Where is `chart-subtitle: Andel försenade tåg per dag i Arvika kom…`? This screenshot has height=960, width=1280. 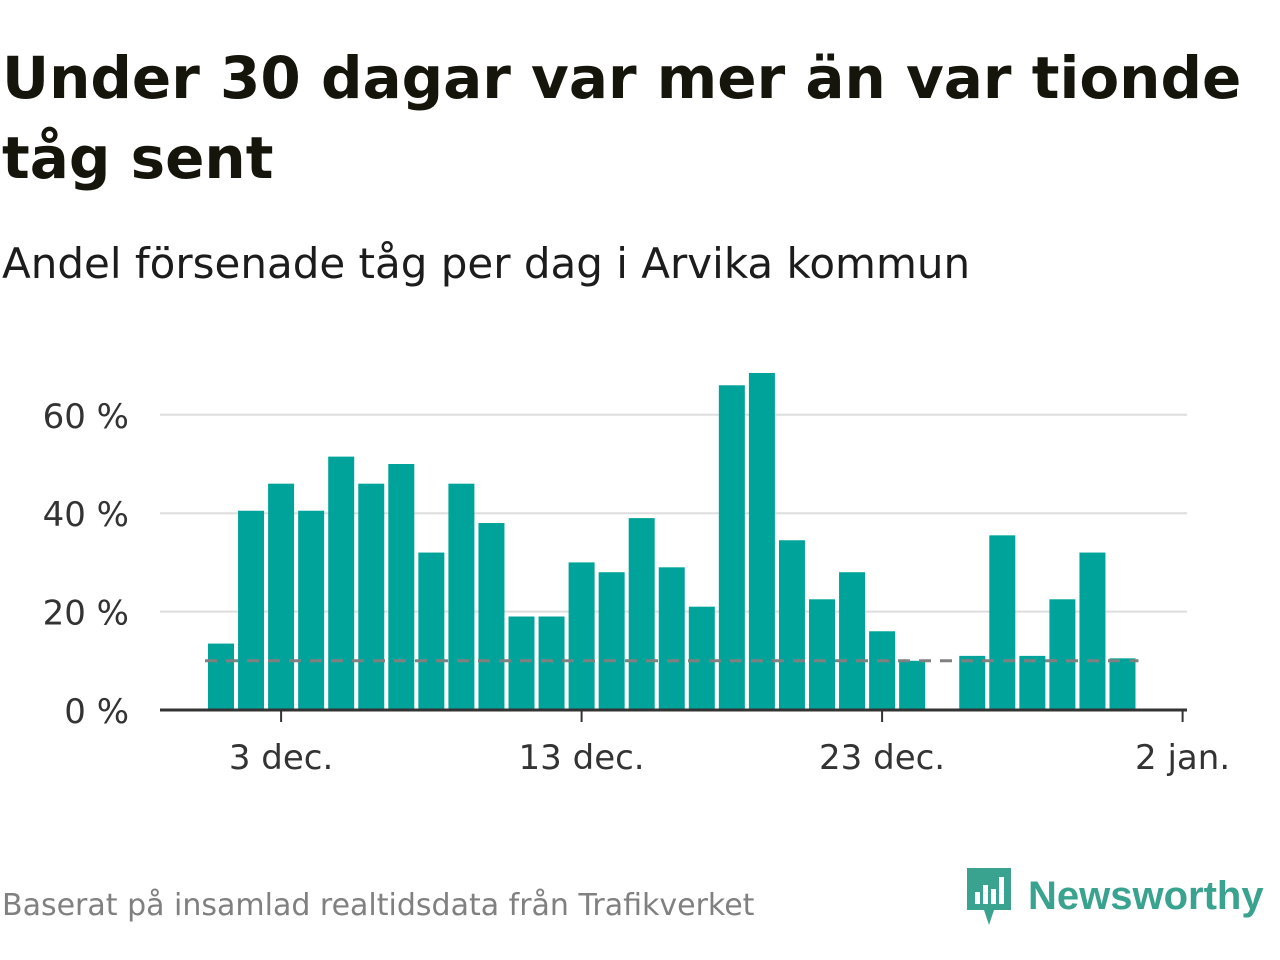 chart-subtitle: Andel försenade tåg per dag i Arvika kom… is located at coordinates (486, 263).